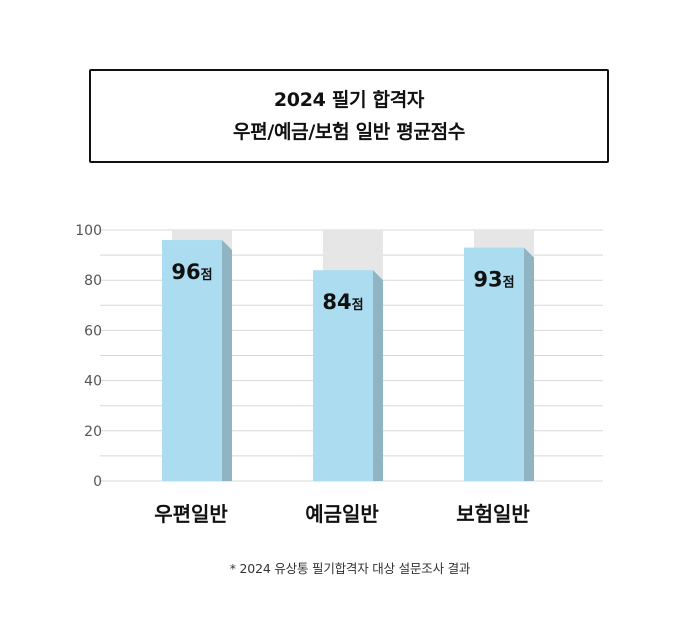 The image size is (700, 638). What do you see at coordinates (342, 302) in the screenshot?
I see `bar-value-label: 84점` at bounding box center [342, 302].